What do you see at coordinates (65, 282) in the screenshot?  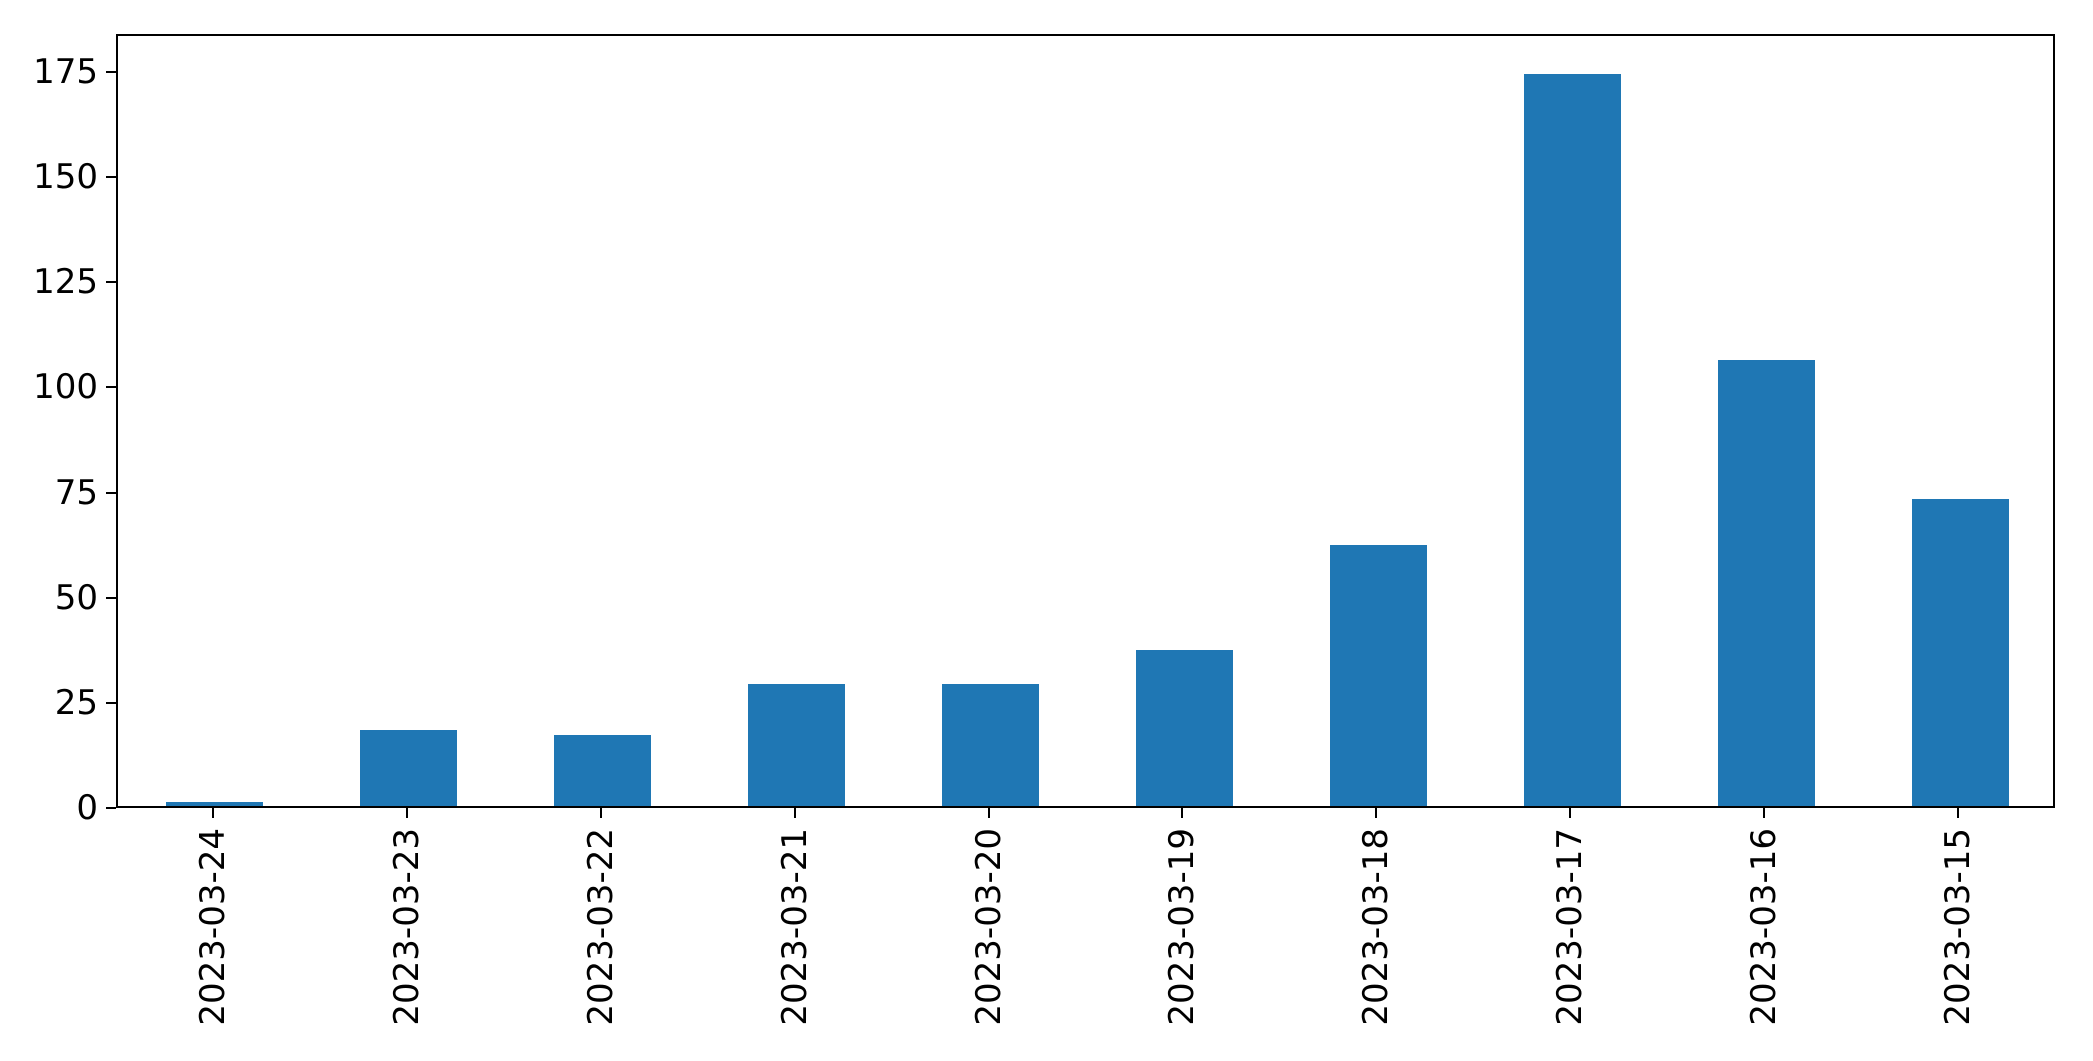 I see `y-tick-label-125: 125` at bounding box center [65, 282].